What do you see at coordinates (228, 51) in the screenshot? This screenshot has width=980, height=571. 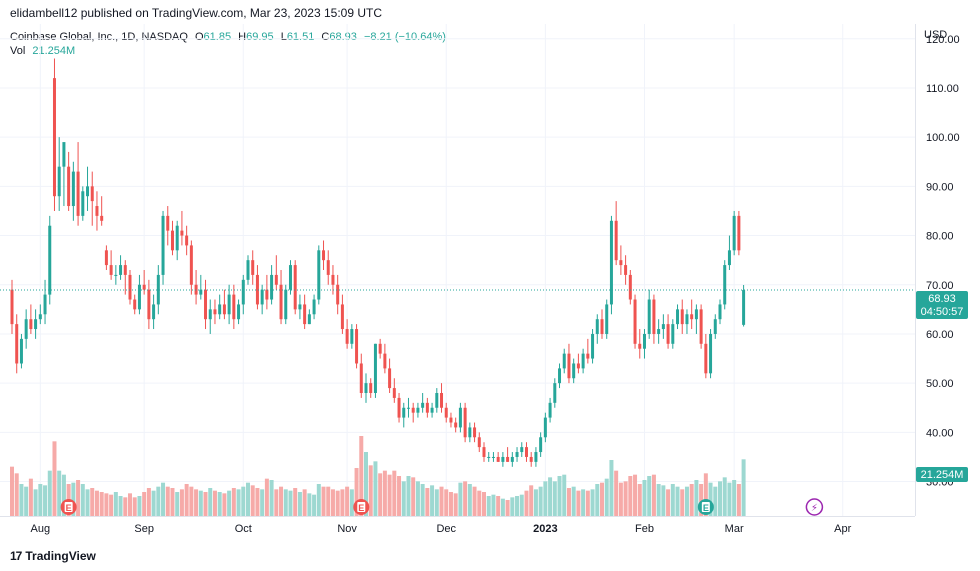 I see `legend-volume-row: Vol 21.254M` at bounding box center [228, 51].